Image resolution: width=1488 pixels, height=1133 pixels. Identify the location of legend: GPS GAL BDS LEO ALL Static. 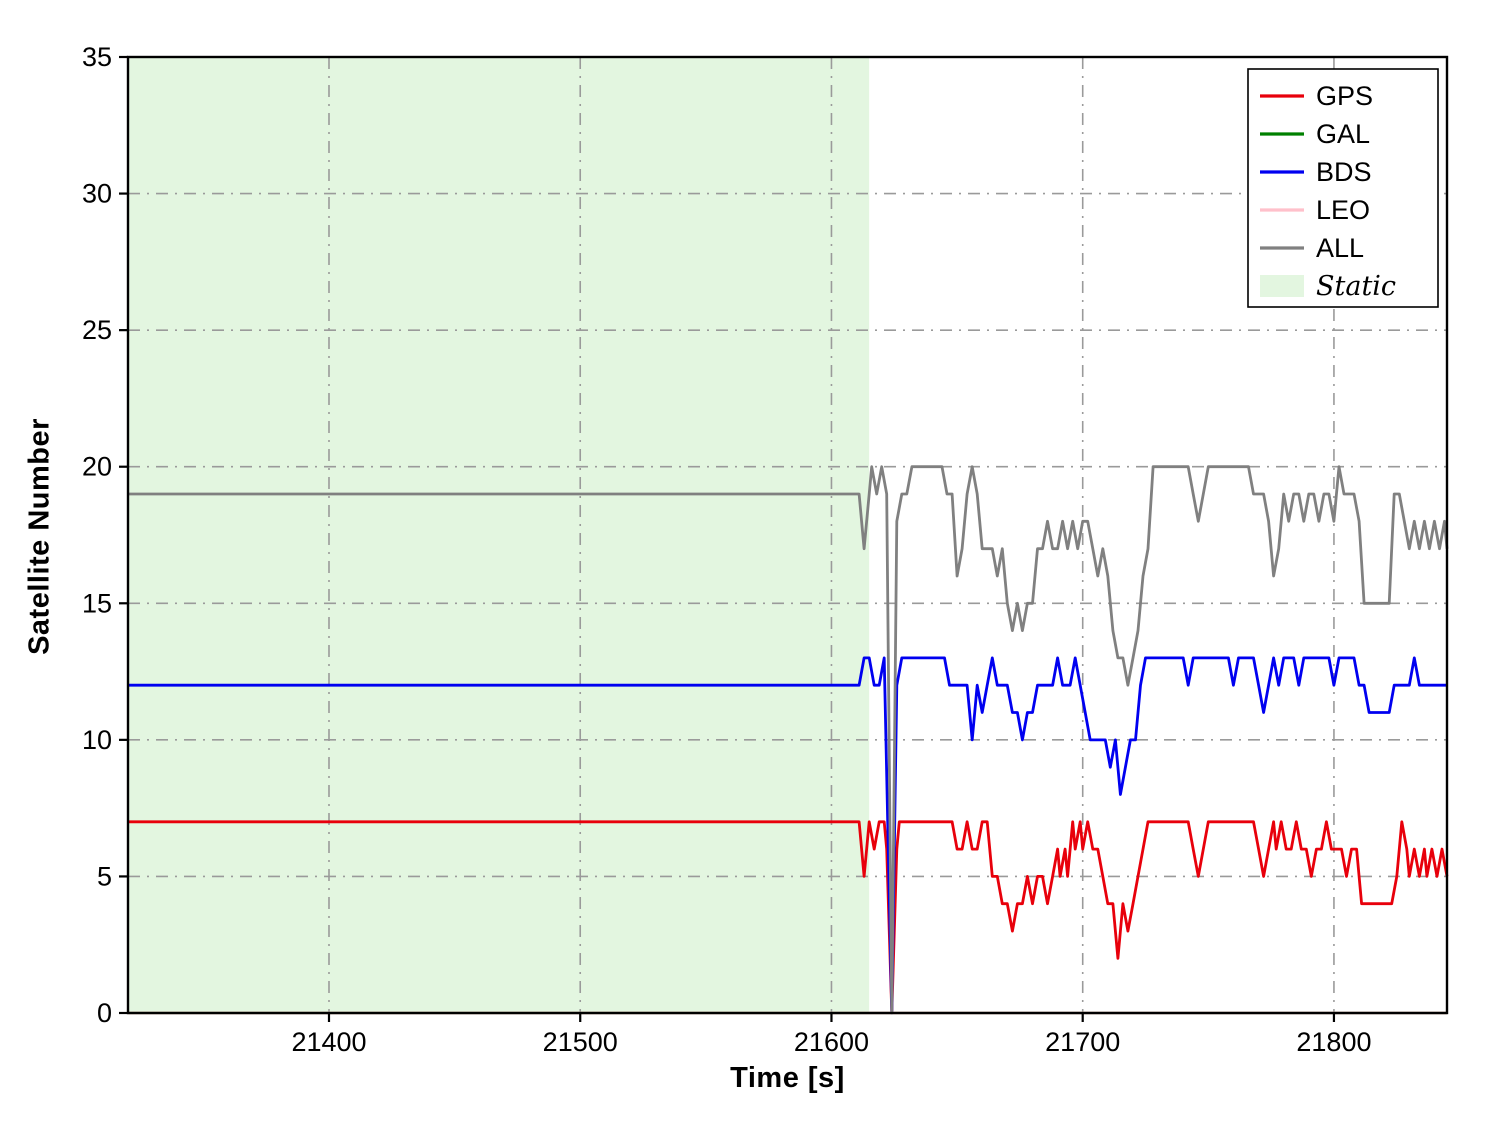
(1343, 188).